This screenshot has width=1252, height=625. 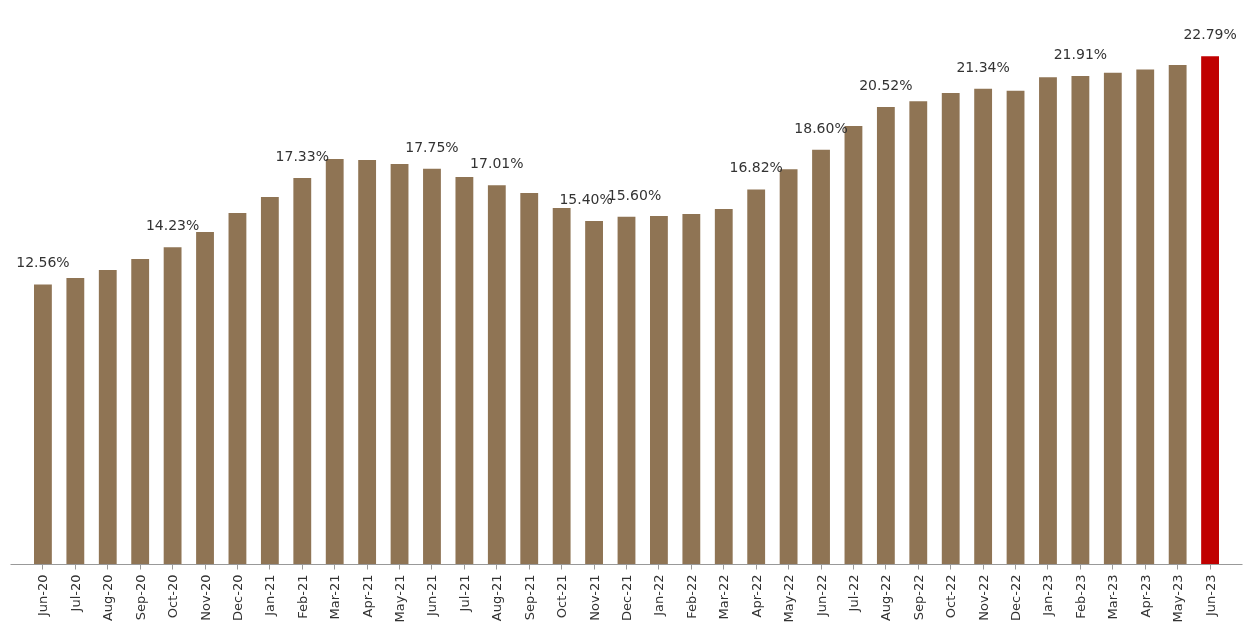 I want to click on x-tick-label: Sep-21, so click(x=529, y=597).